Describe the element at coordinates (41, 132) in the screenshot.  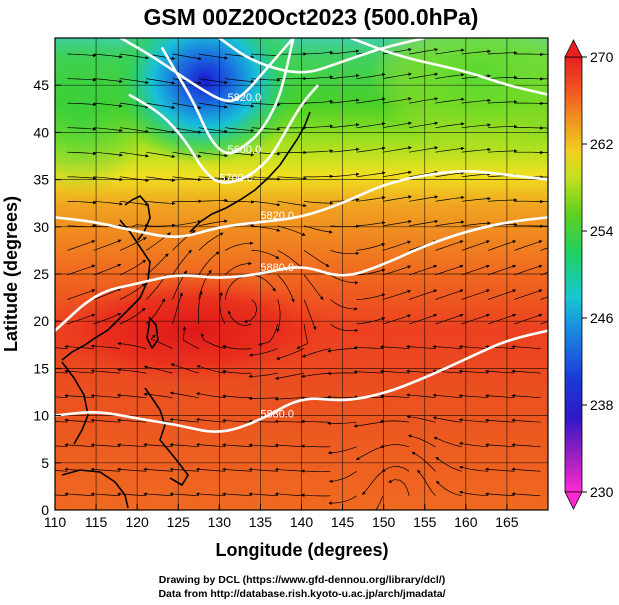
I see `y-tick-label: 40` at that location.